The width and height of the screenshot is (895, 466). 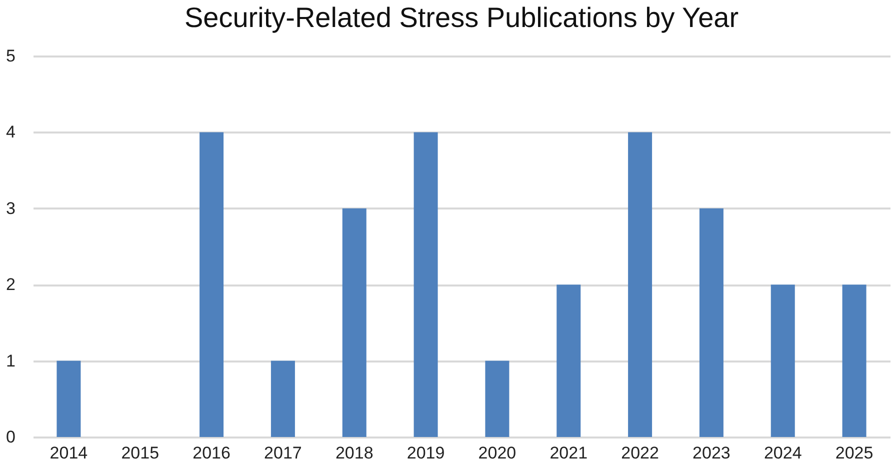 I want to click on x-tick-label: 2022, so click(x=640, y=453).